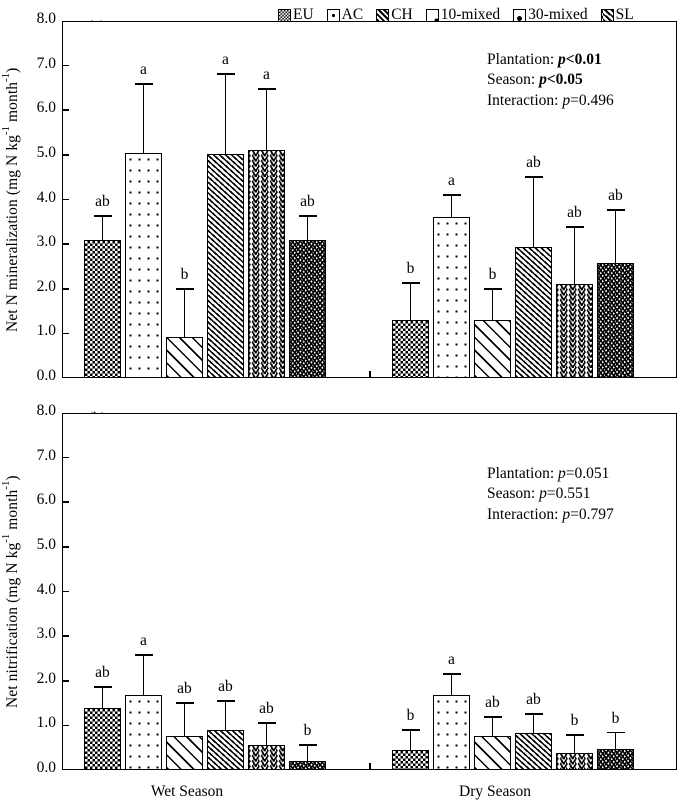 The width and height of the screenshot is (685, 801). I want to click on y-axis-tick-label: 6.0, so click(46, 500).